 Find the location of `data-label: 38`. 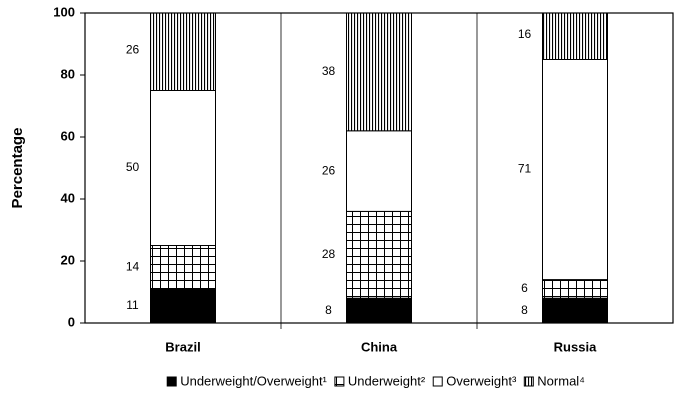

data-label: 38 is located at coordinates (329, 71).